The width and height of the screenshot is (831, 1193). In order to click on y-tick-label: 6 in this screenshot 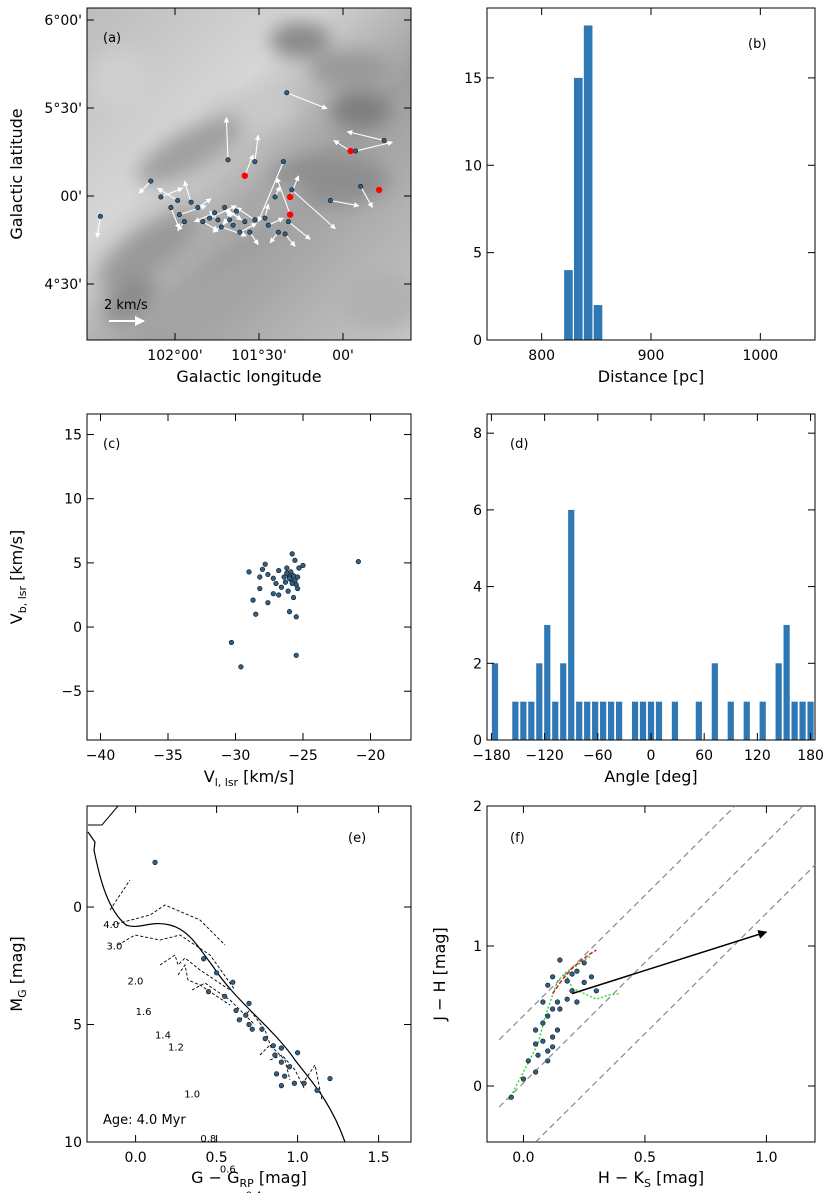, I will do `click(477, 511)`.